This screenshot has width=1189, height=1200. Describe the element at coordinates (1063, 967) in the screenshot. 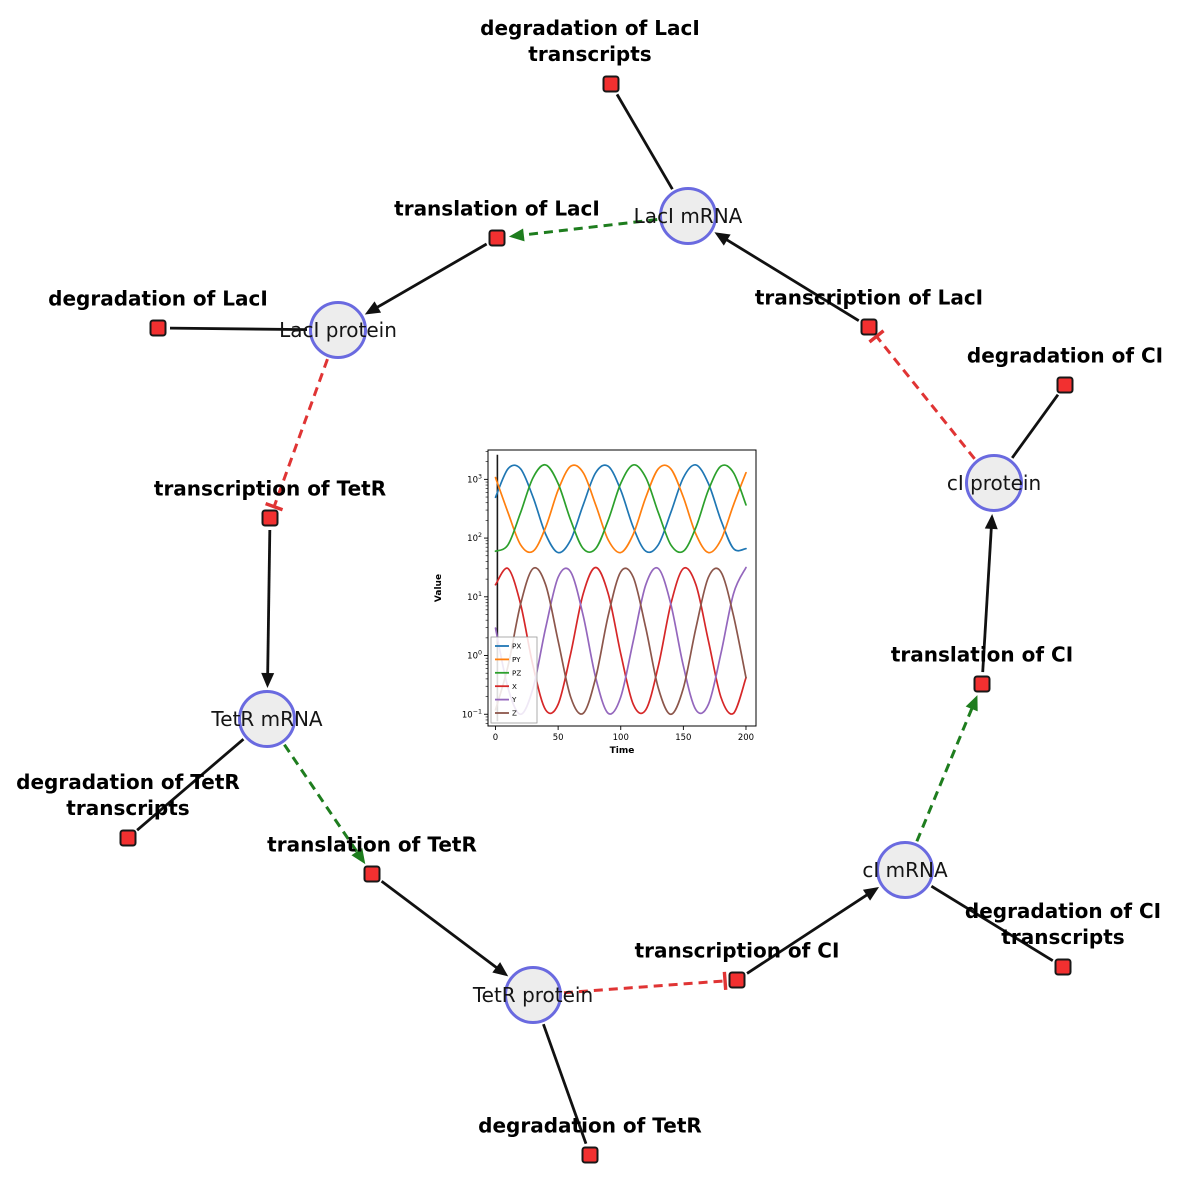

I see `reaction-node-deg_ci_transcripts` at that location.